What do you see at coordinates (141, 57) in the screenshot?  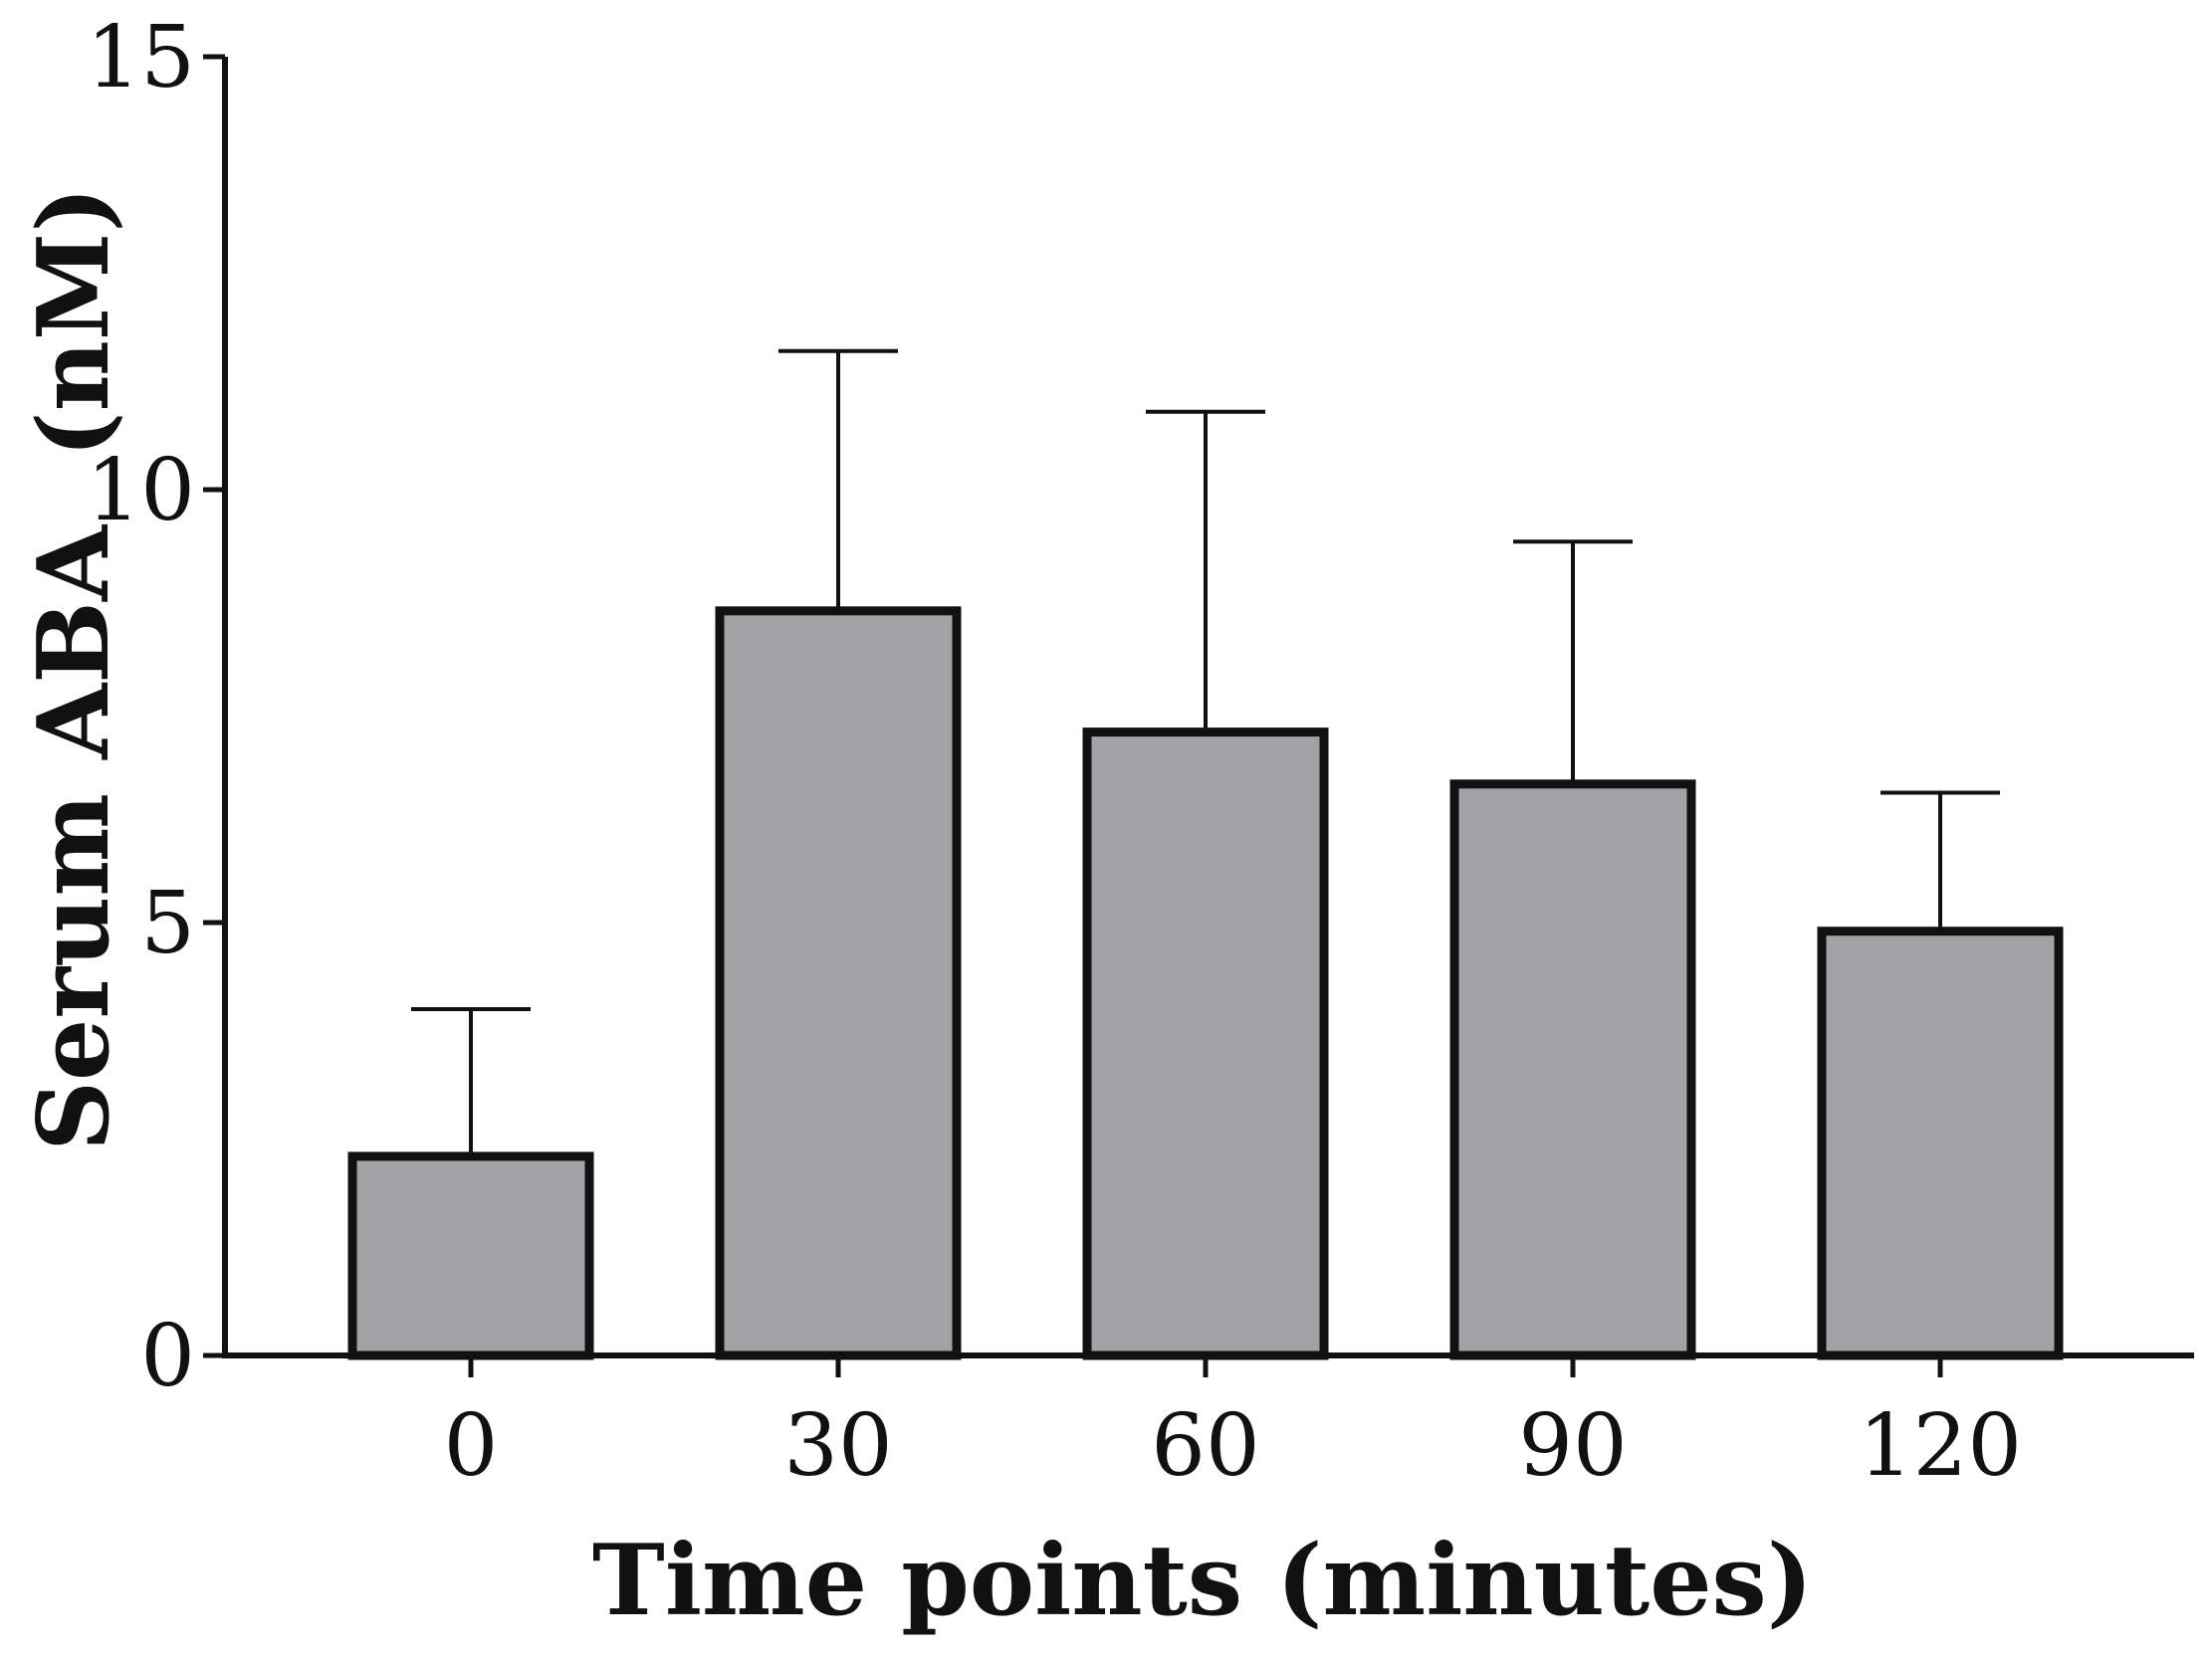 I see `y-tick-label-15: 15` at bounding box center [141, 57].